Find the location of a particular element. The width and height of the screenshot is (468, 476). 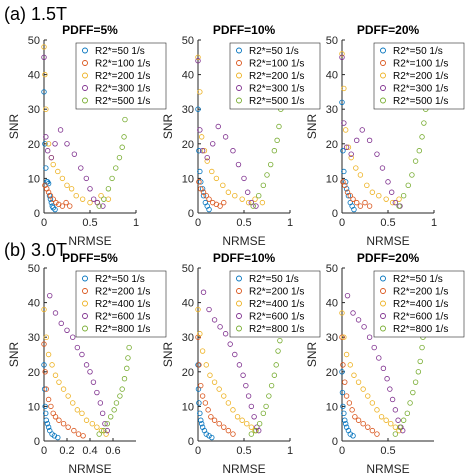

y-tick-label: 0 is located at coordinates (335, 442).